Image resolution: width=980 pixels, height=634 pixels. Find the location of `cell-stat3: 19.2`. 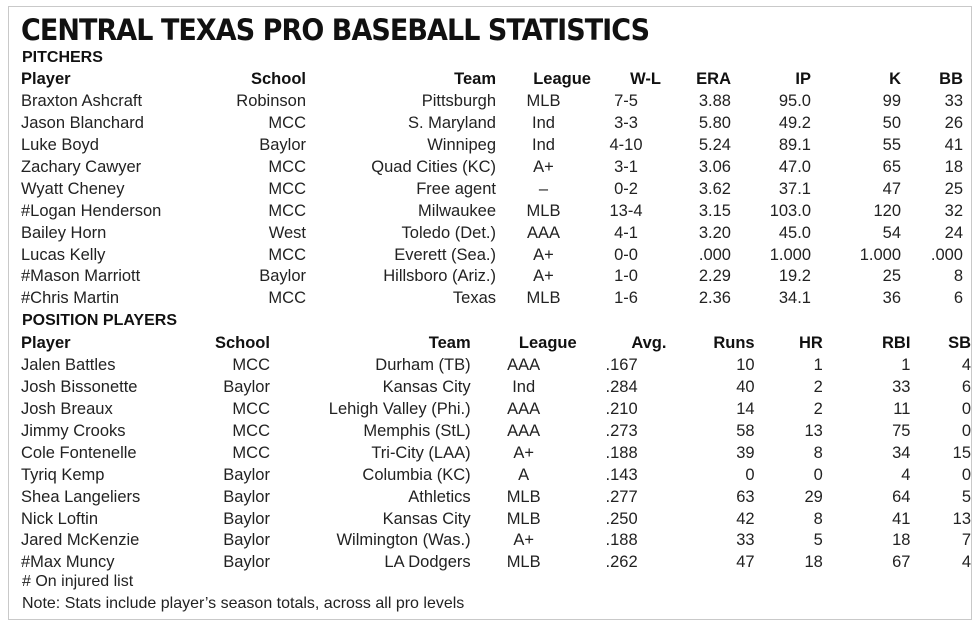

cell-stat3: 19.2 is located at coordinates (794, 276).